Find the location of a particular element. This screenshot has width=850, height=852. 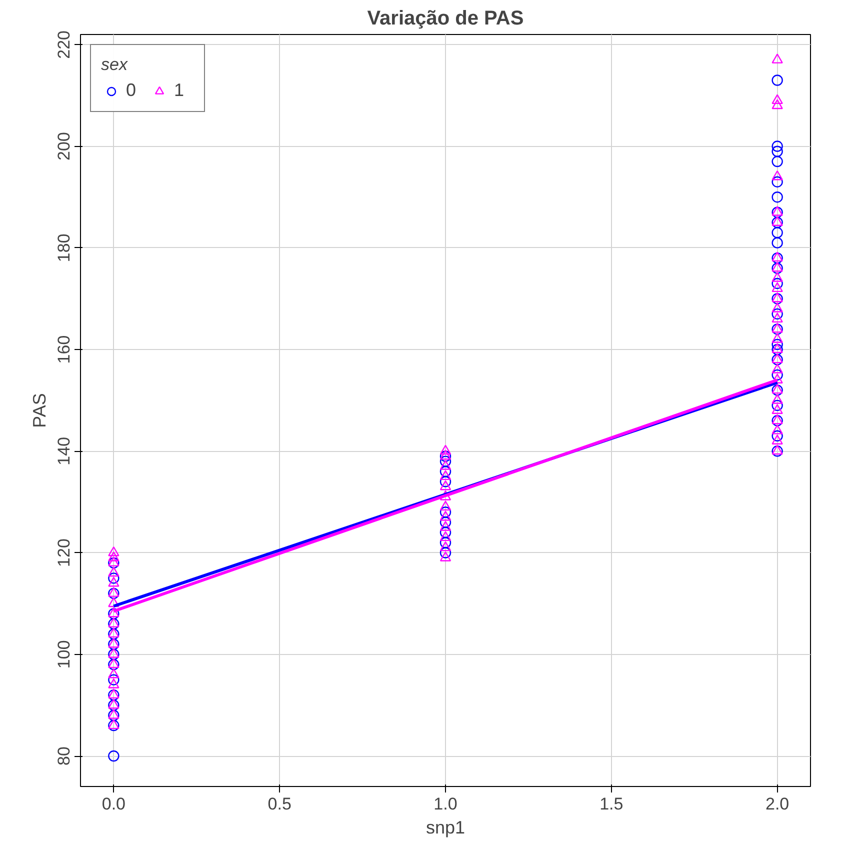

y-tick-label: 120 is located at coordinates (64, 552).